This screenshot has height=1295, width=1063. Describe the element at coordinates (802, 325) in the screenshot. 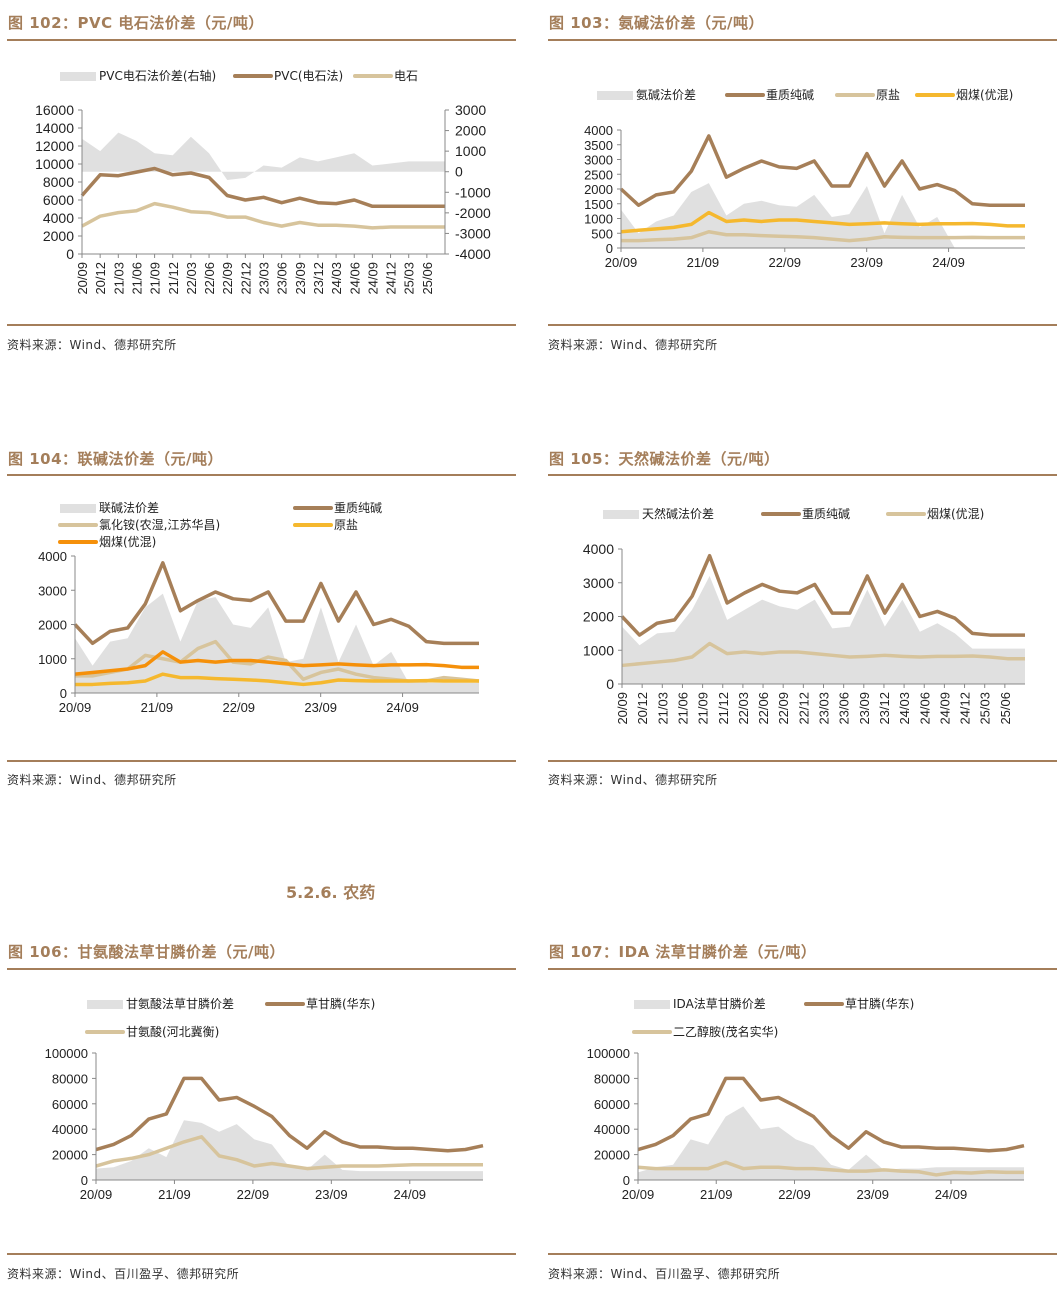

I see `figure-103-bottom-rule` at that location.